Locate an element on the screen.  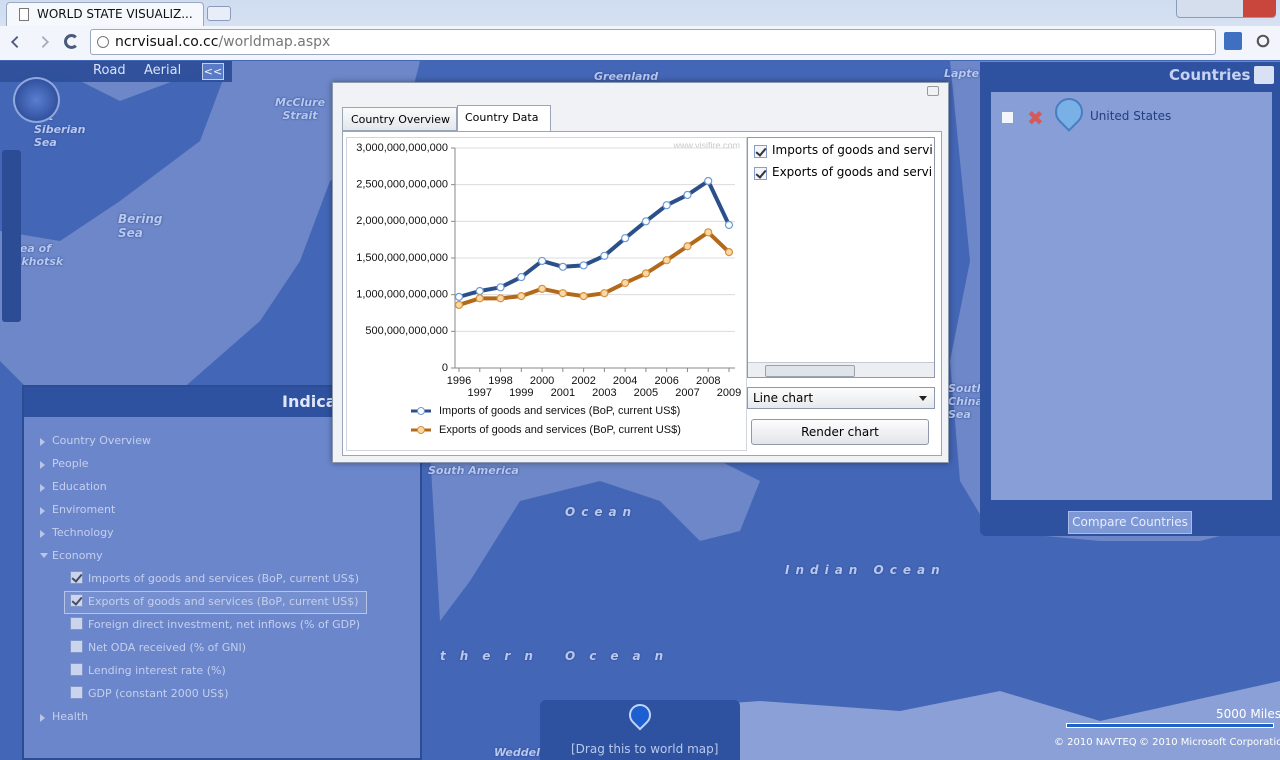
panel-title: Countries is located at coordinates (1210, 75).